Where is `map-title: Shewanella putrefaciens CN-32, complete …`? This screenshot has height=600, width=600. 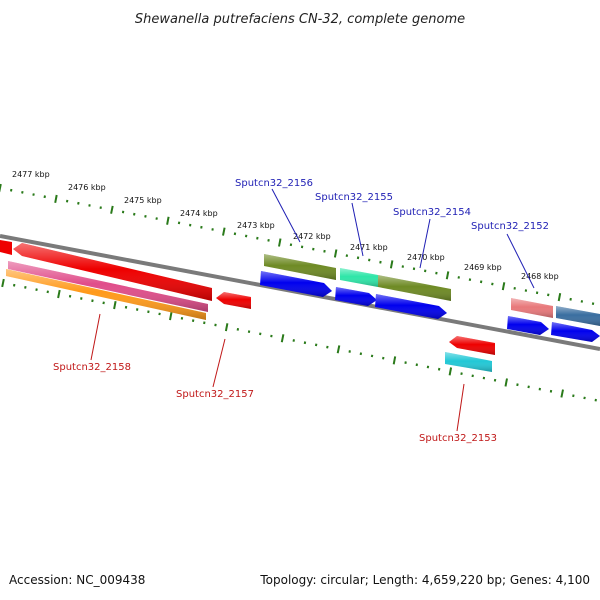
map-title: Shewanella putrefaciens CN-32, complete … is located at coordinates (300, 19).